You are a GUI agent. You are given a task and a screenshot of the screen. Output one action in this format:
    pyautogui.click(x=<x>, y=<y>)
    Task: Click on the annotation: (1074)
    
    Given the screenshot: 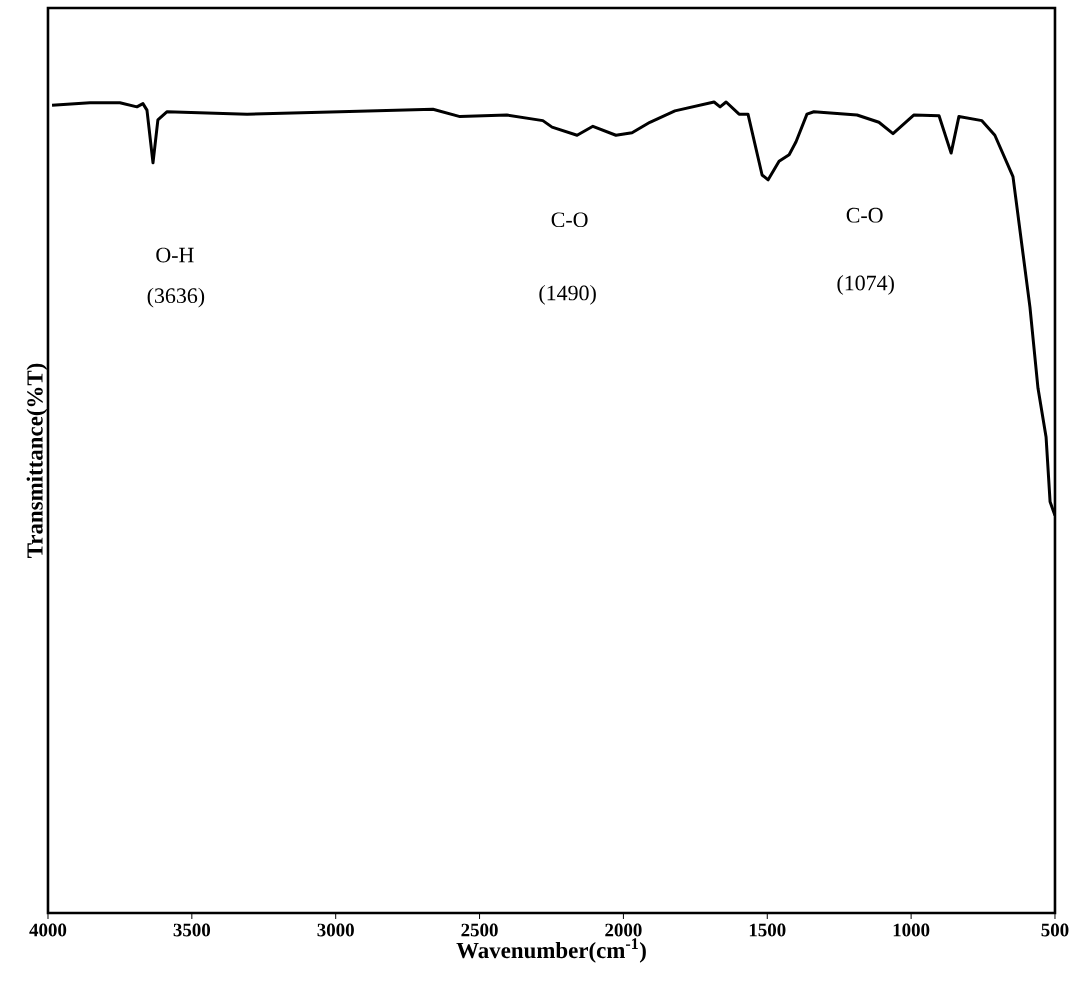 What is the action you would take?
    pyautogui.click(x=865, y=284)
    